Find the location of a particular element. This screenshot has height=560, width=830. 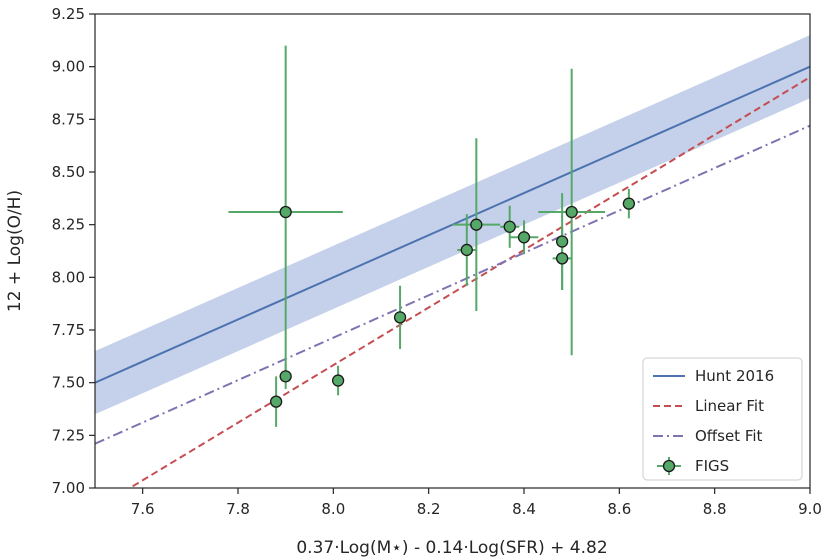

x-tick-label: 8.2 is located at coordinates (429, 509).